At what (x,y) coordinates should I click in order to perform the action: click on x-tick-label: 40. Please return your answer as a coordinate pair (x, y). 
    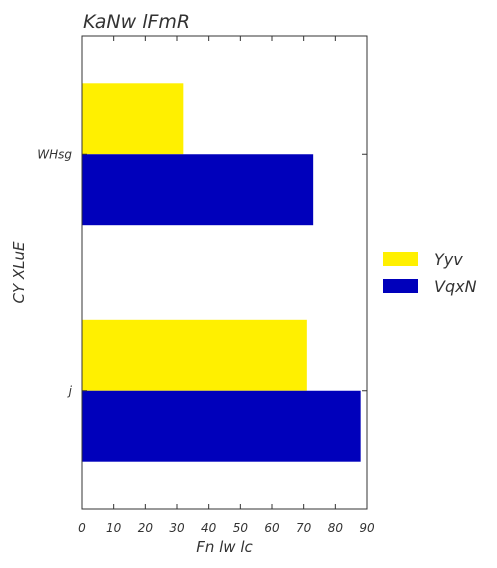
    Looking at the image, I should click on (209, 528).